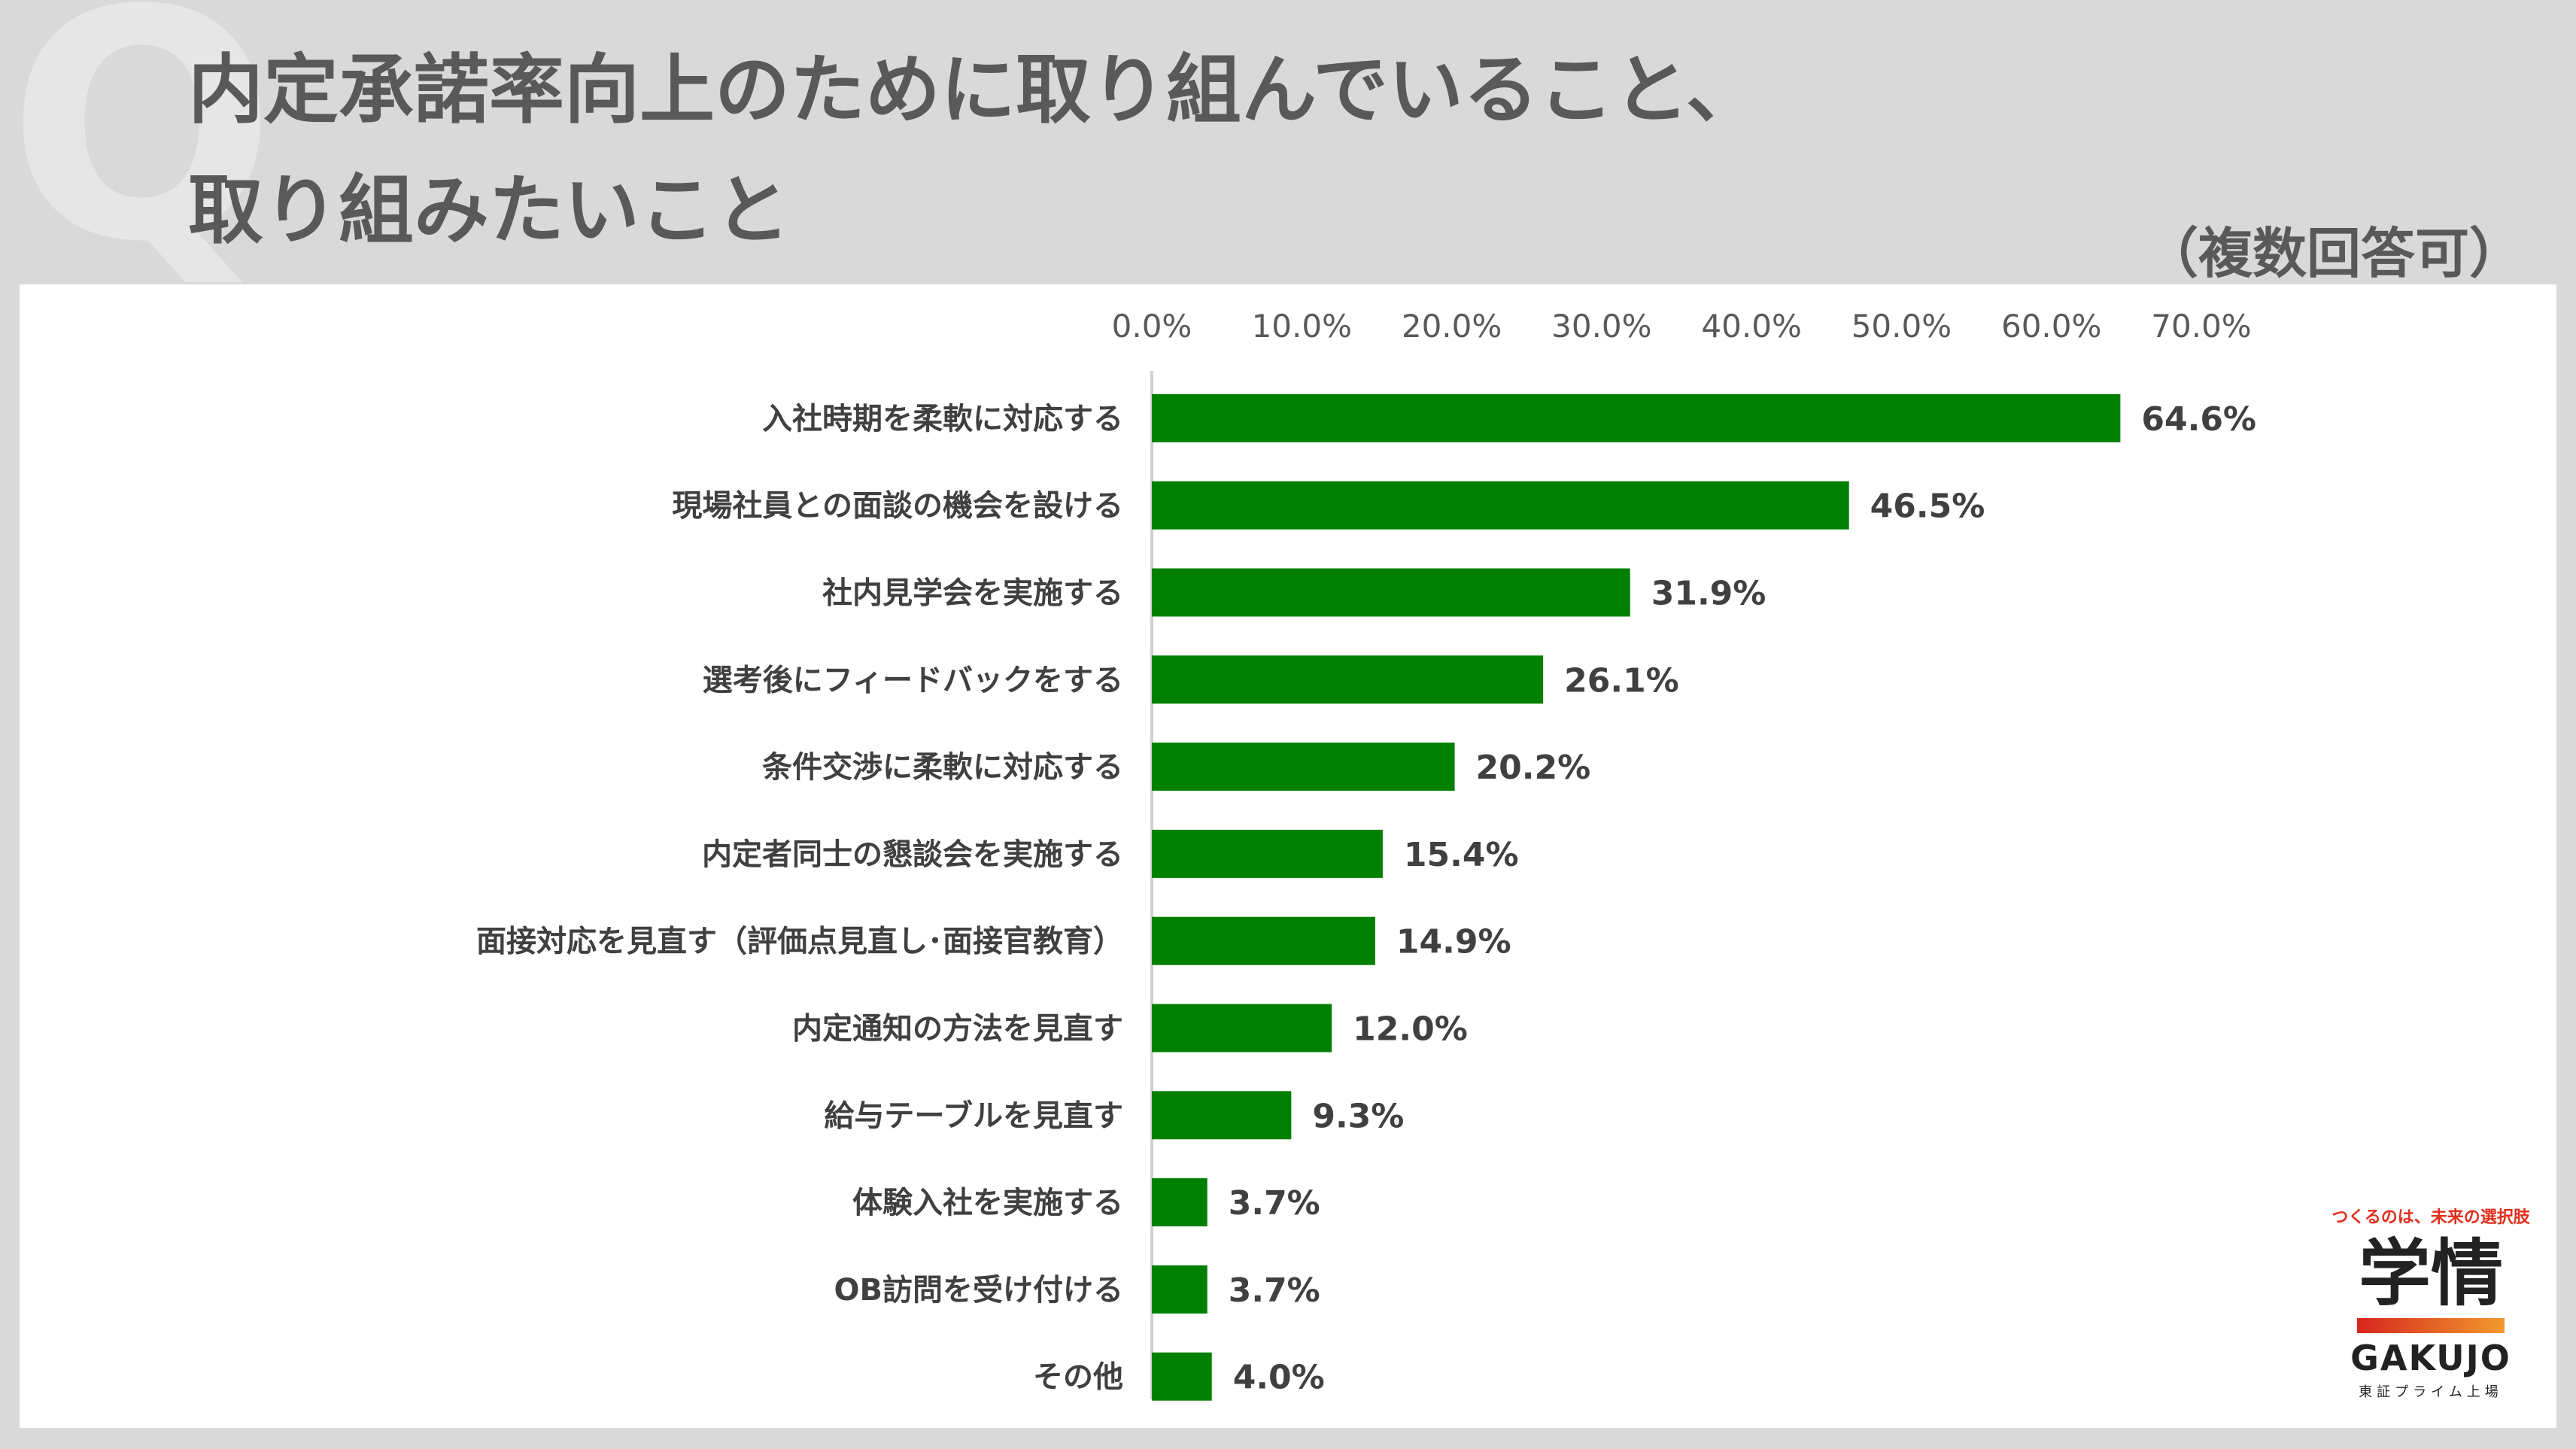 This screenshot has height=1449, width=2576. I want to click on logo-tagline: つくるのは、未来の選択肢, so click(2431, 1218).